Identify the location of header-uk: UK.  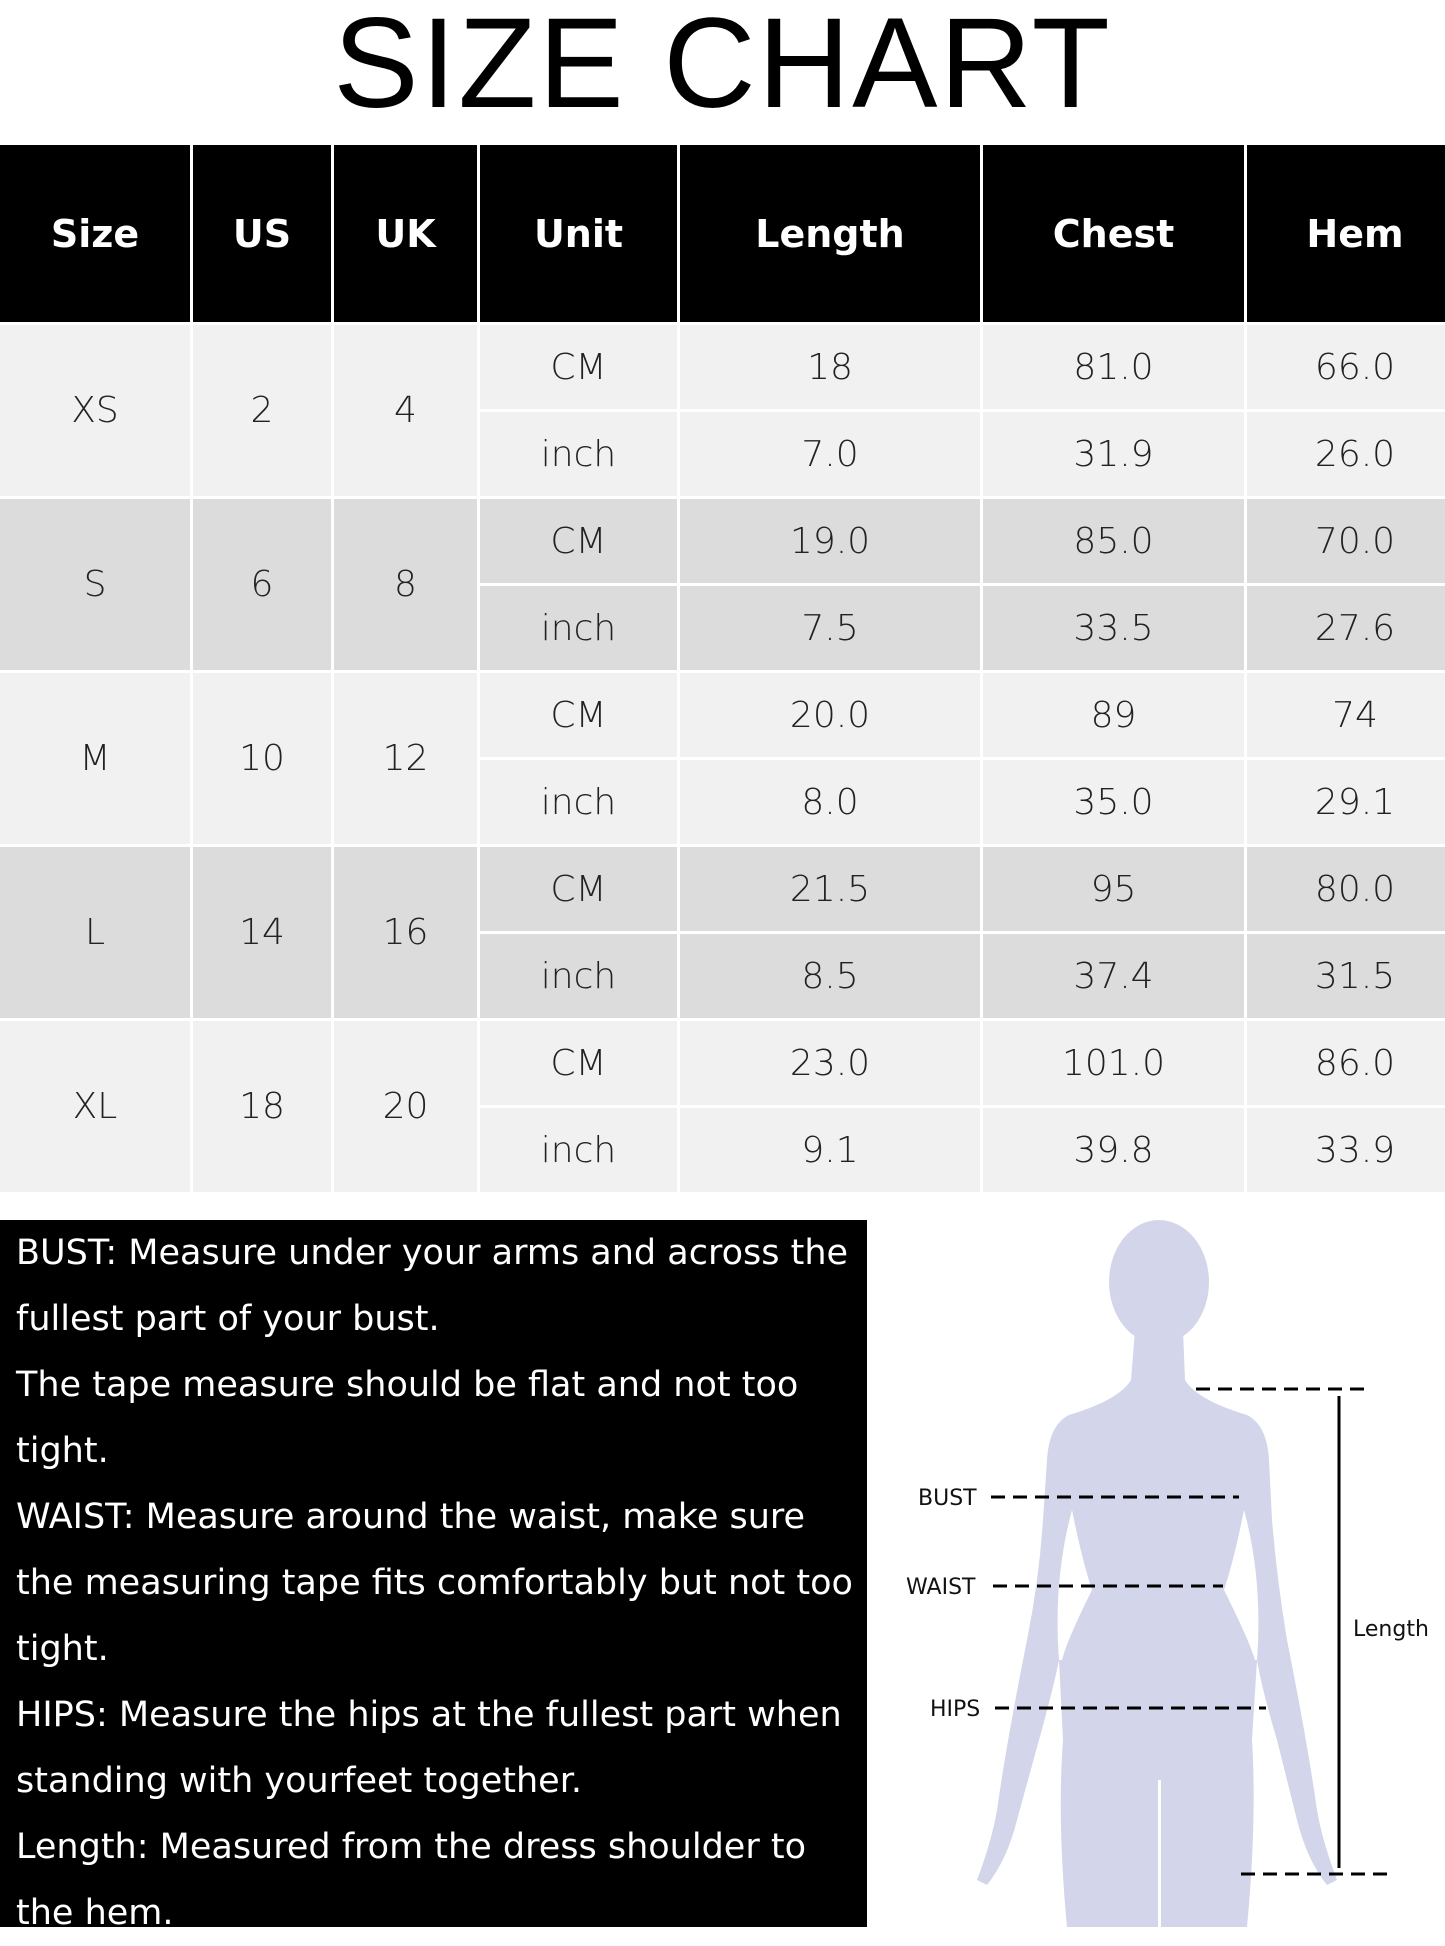
(405, 233).